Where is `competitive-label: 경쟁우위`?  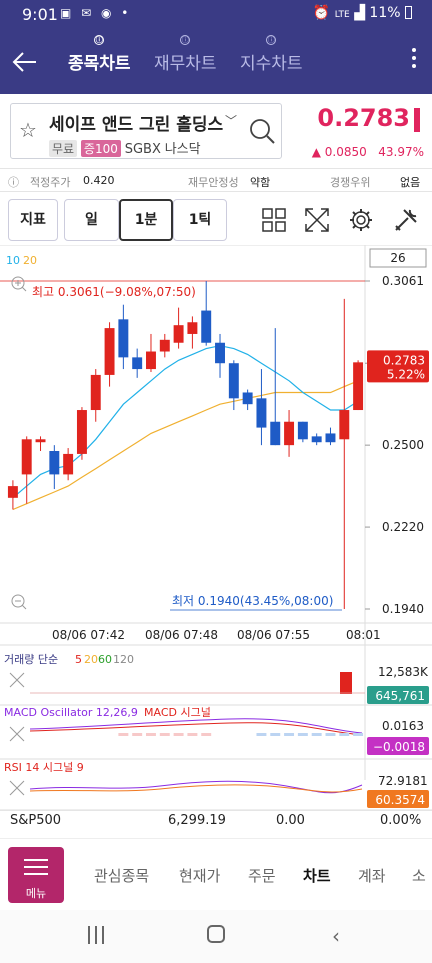
competitive-label: 경쟁우위 is located at coordinates (350, 182).